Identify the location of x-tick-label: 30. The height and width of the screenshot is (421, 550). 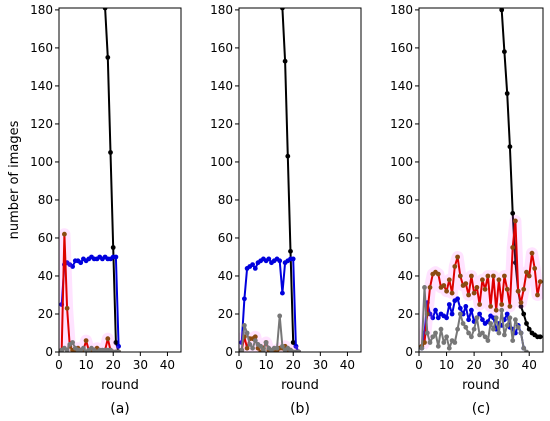
(320, 365).